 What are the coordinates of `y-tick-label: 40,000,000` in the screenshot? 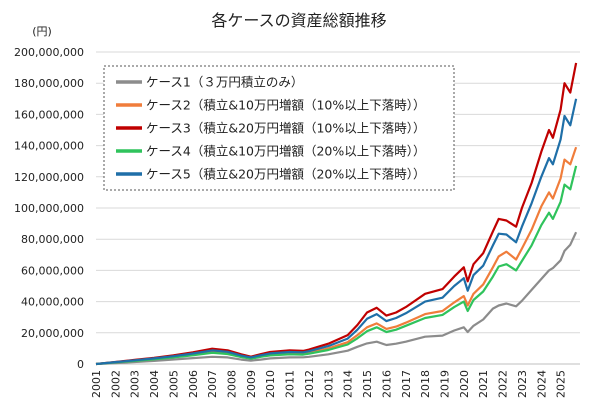 It's located at (52, 302).